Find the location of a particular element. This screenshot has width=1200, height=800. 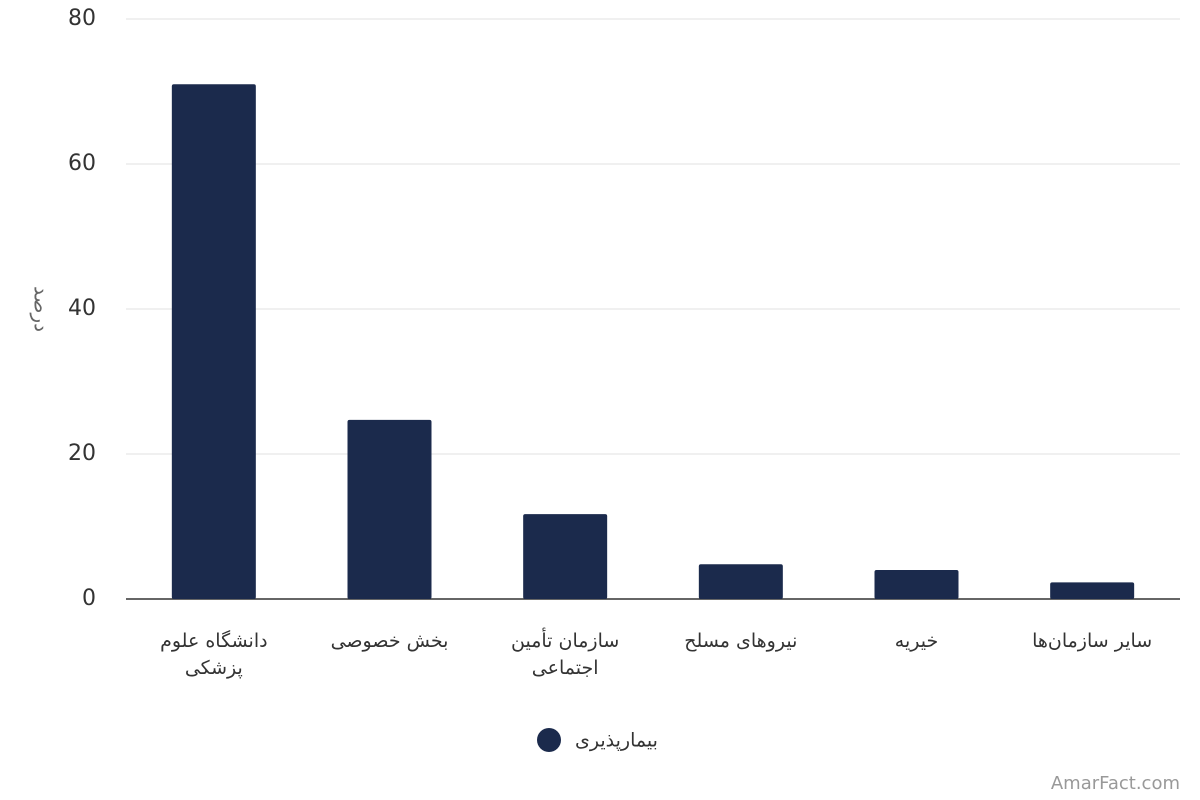

y-tick-label: 60 is located at coordinates (82, 163).